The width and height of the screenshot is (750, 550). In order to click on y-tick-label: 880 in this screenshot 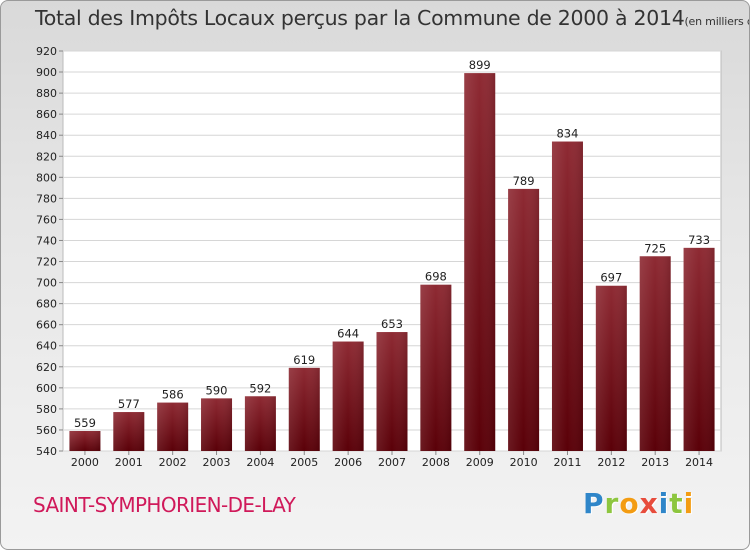, I will do `click(46, 93)`.